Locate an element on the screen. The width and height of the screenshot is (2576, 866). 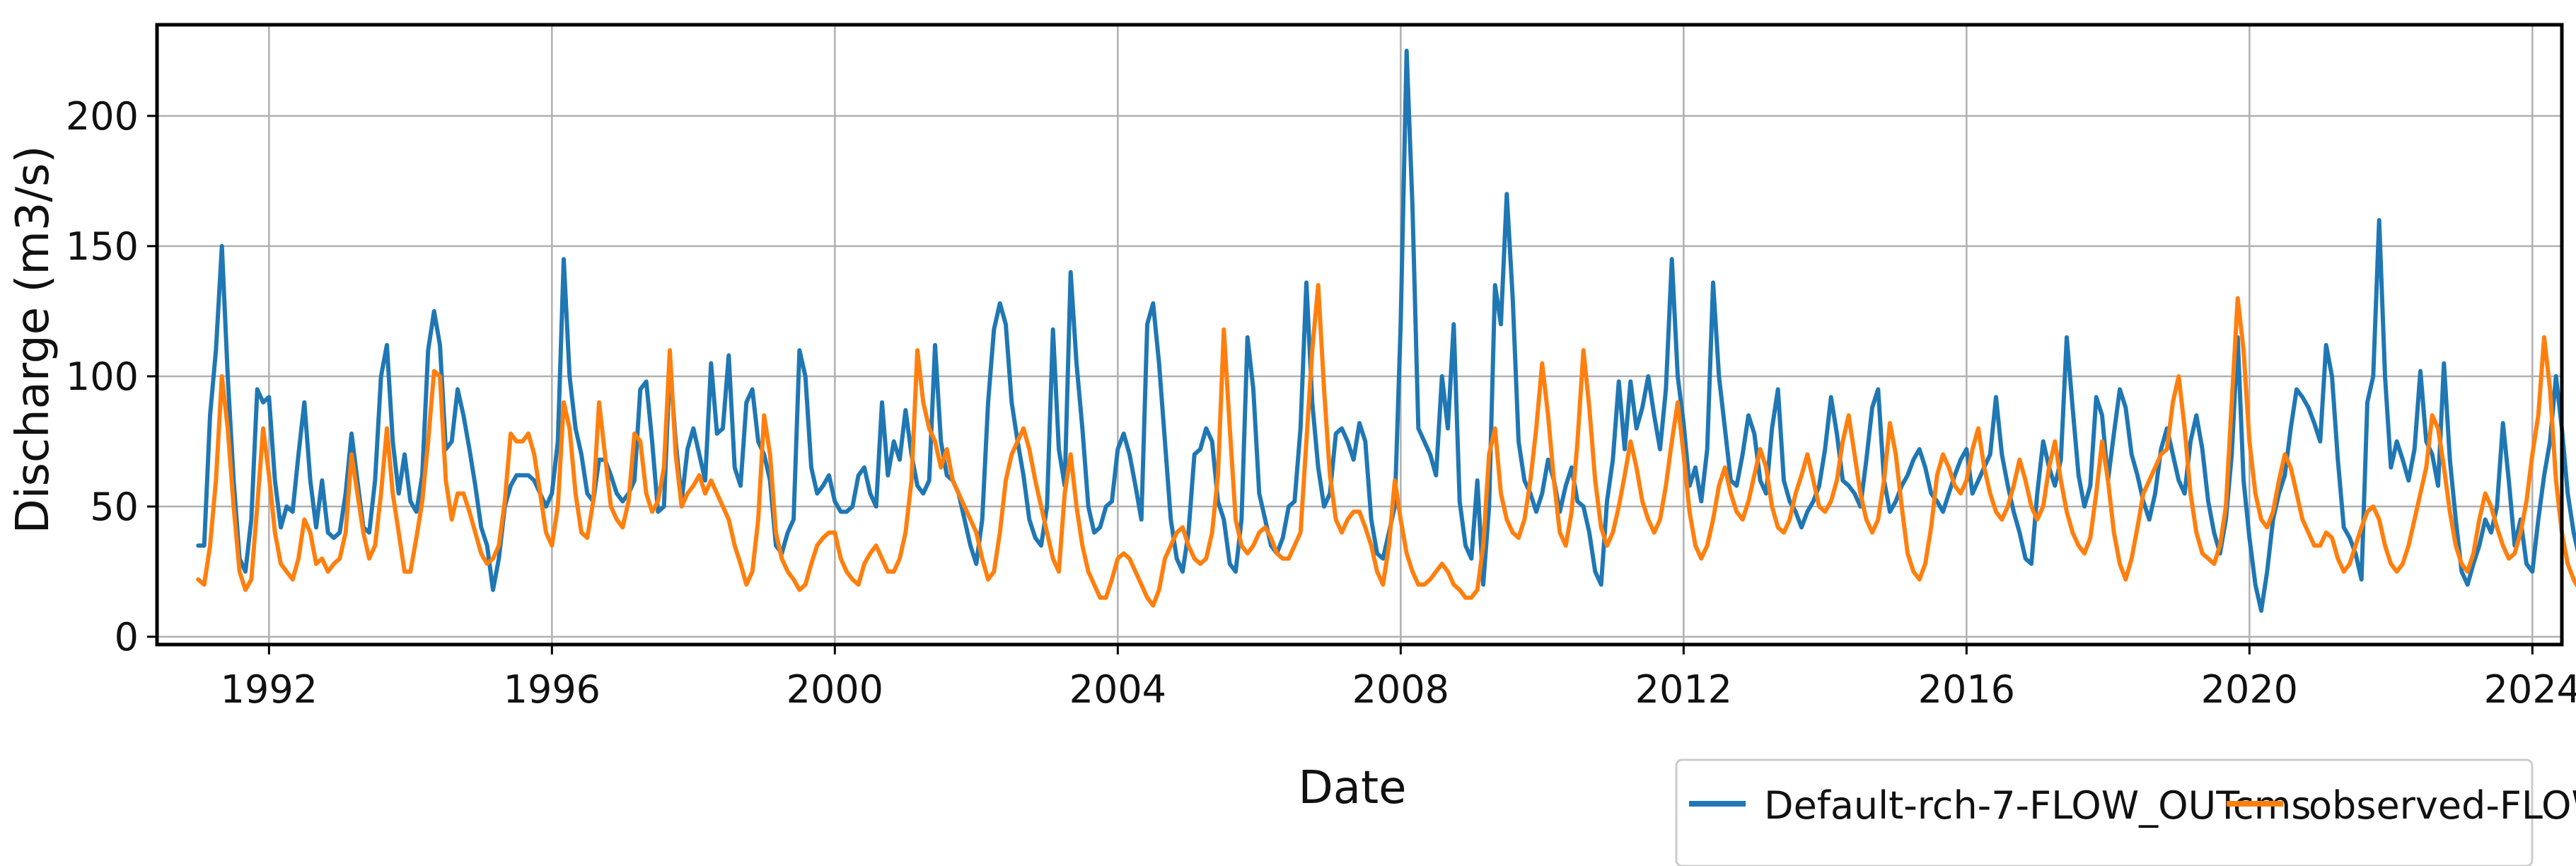
x-tick-label: 2016 is located at coordinates (1966, 690).